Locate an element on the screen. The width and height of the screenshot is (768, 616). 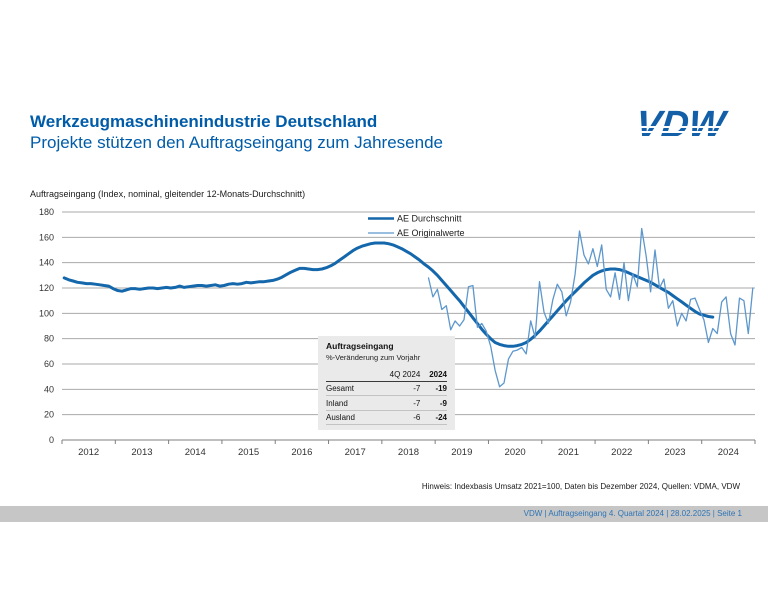
x-axis-label: 2021 is located at coordinates (568, 452).